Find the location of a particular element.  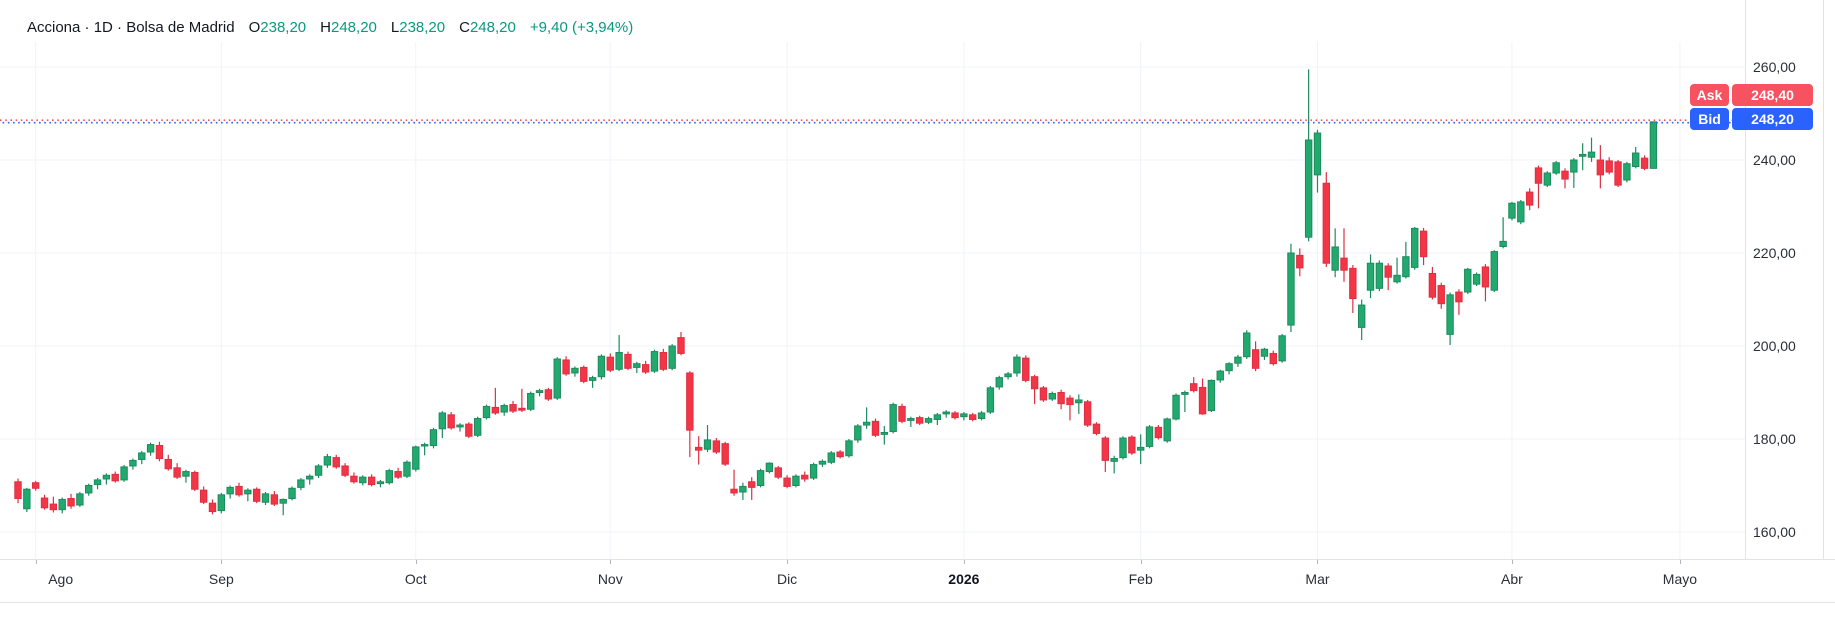

time-axis-label: Mayo is located at coordinates (1680, 579).